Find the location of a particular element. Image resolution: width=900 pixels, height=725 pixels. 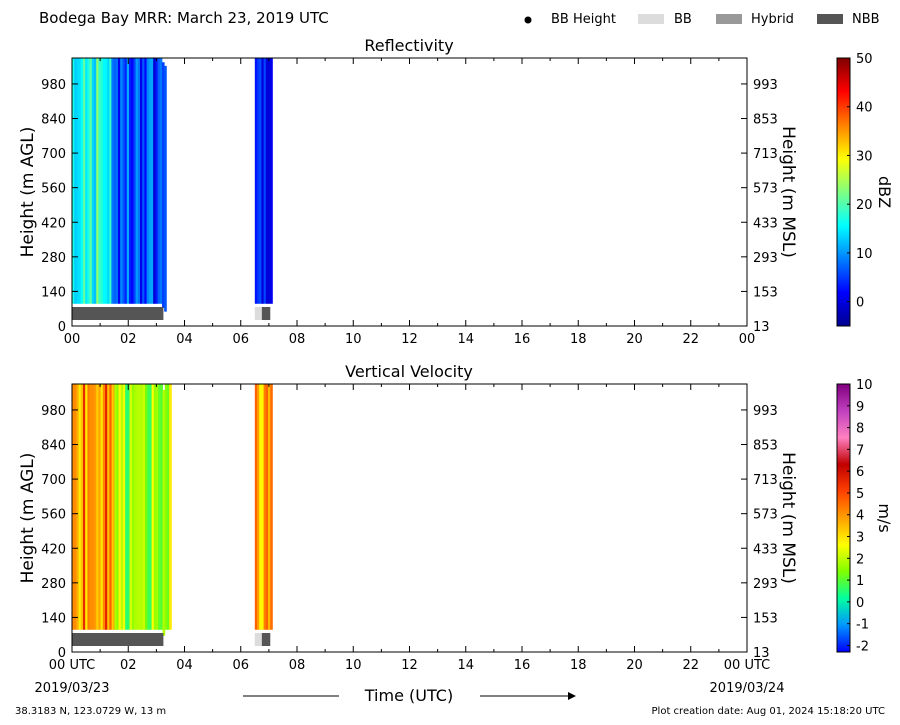

y-tick-label-left: 840 is located at coordinates (53, 446).